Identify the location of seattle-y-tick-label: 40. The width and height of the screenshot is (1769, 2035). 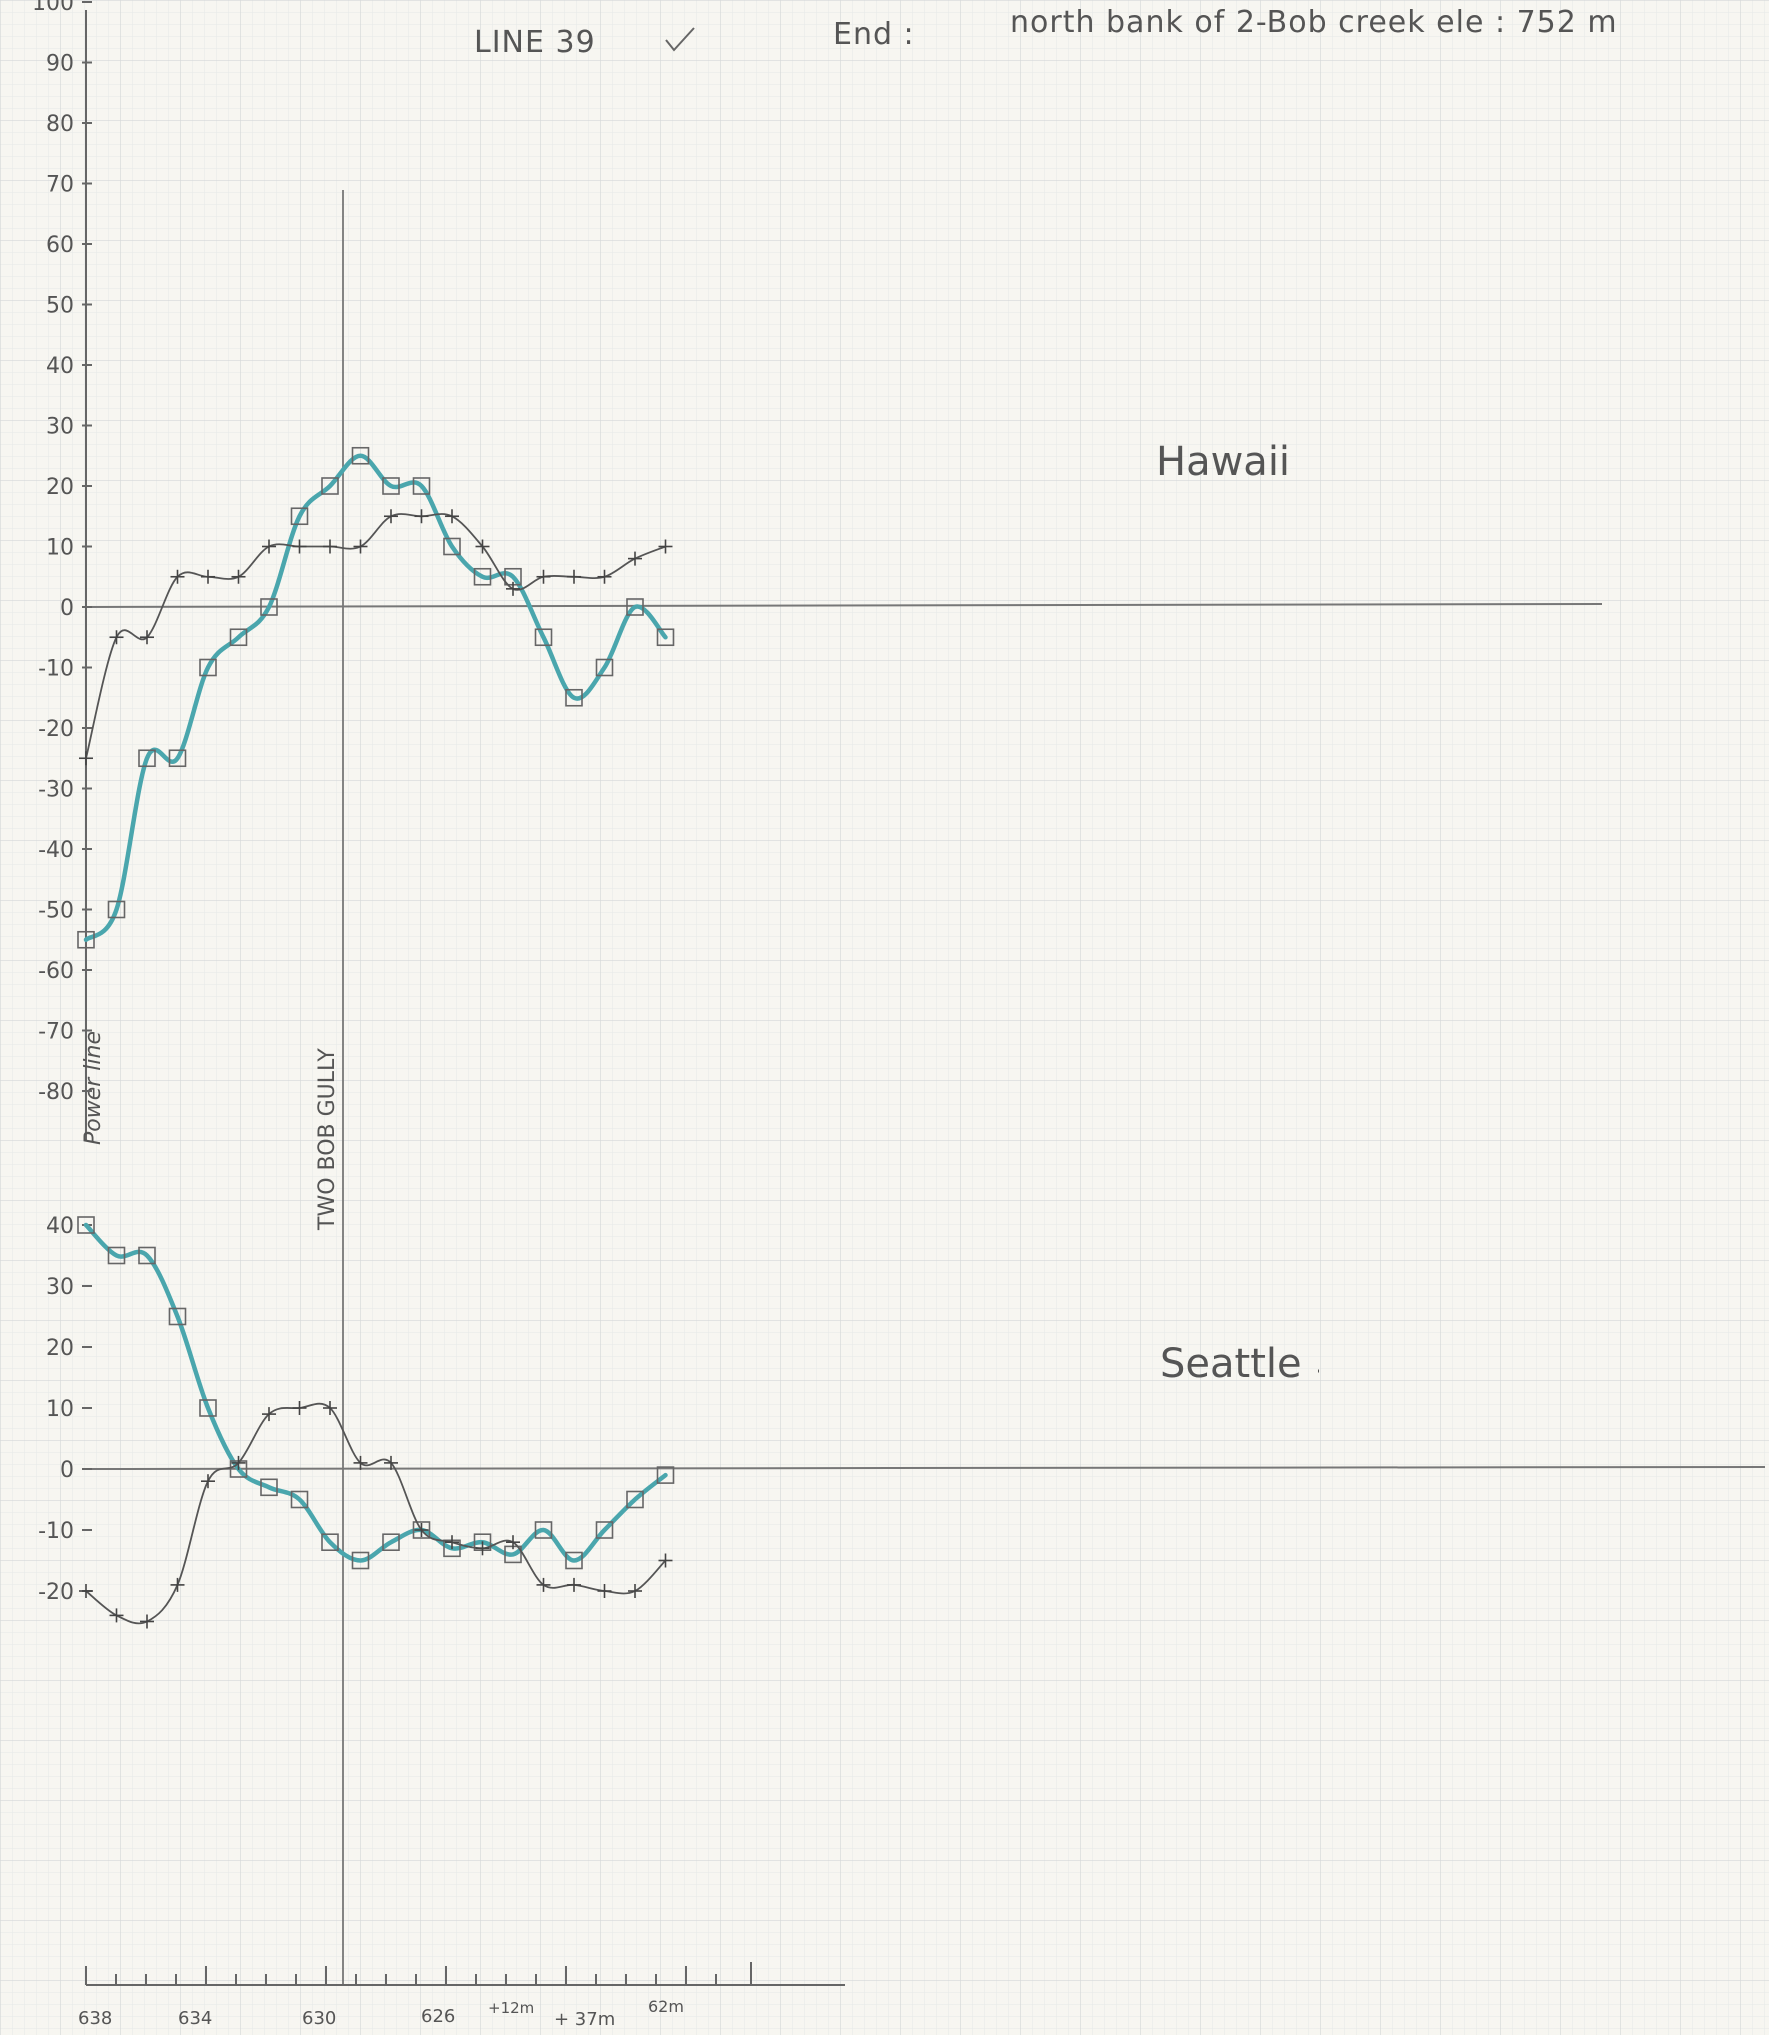
(60, 1226).